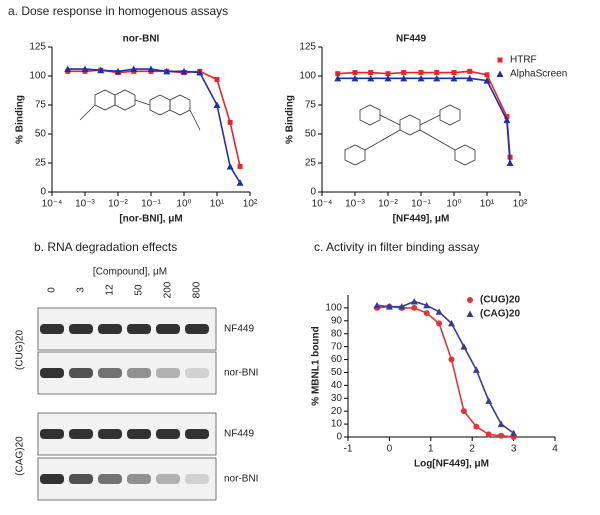 Image resolution: width=600 pixels, height=515 pixels. What do you see at coordinates (20, 350) in the screenshot?
I see `blot-group-label: (CUG)20` at bounding box center [20, 350].